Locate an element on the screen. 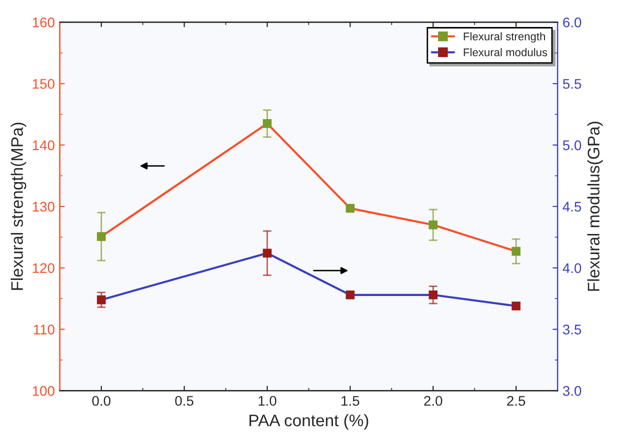 The image size is (630, 444). x-tick-label: 0.5 is located at coordinates (184, 401).